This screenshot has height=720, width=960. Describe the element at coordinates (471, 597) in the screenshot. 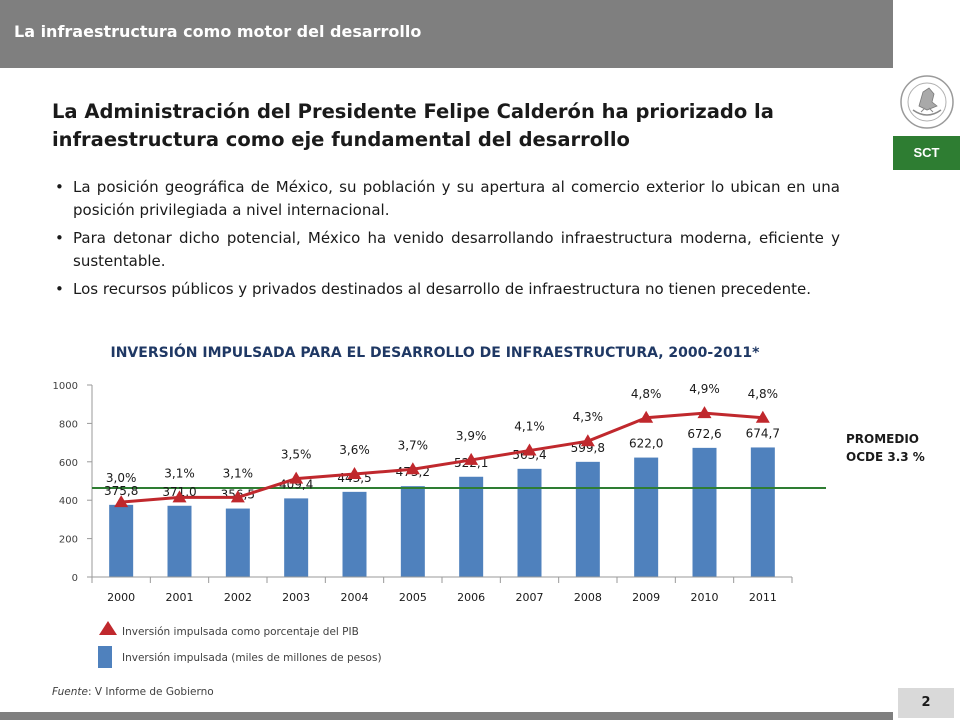

I see `x-tick-label: 2006` at that location.